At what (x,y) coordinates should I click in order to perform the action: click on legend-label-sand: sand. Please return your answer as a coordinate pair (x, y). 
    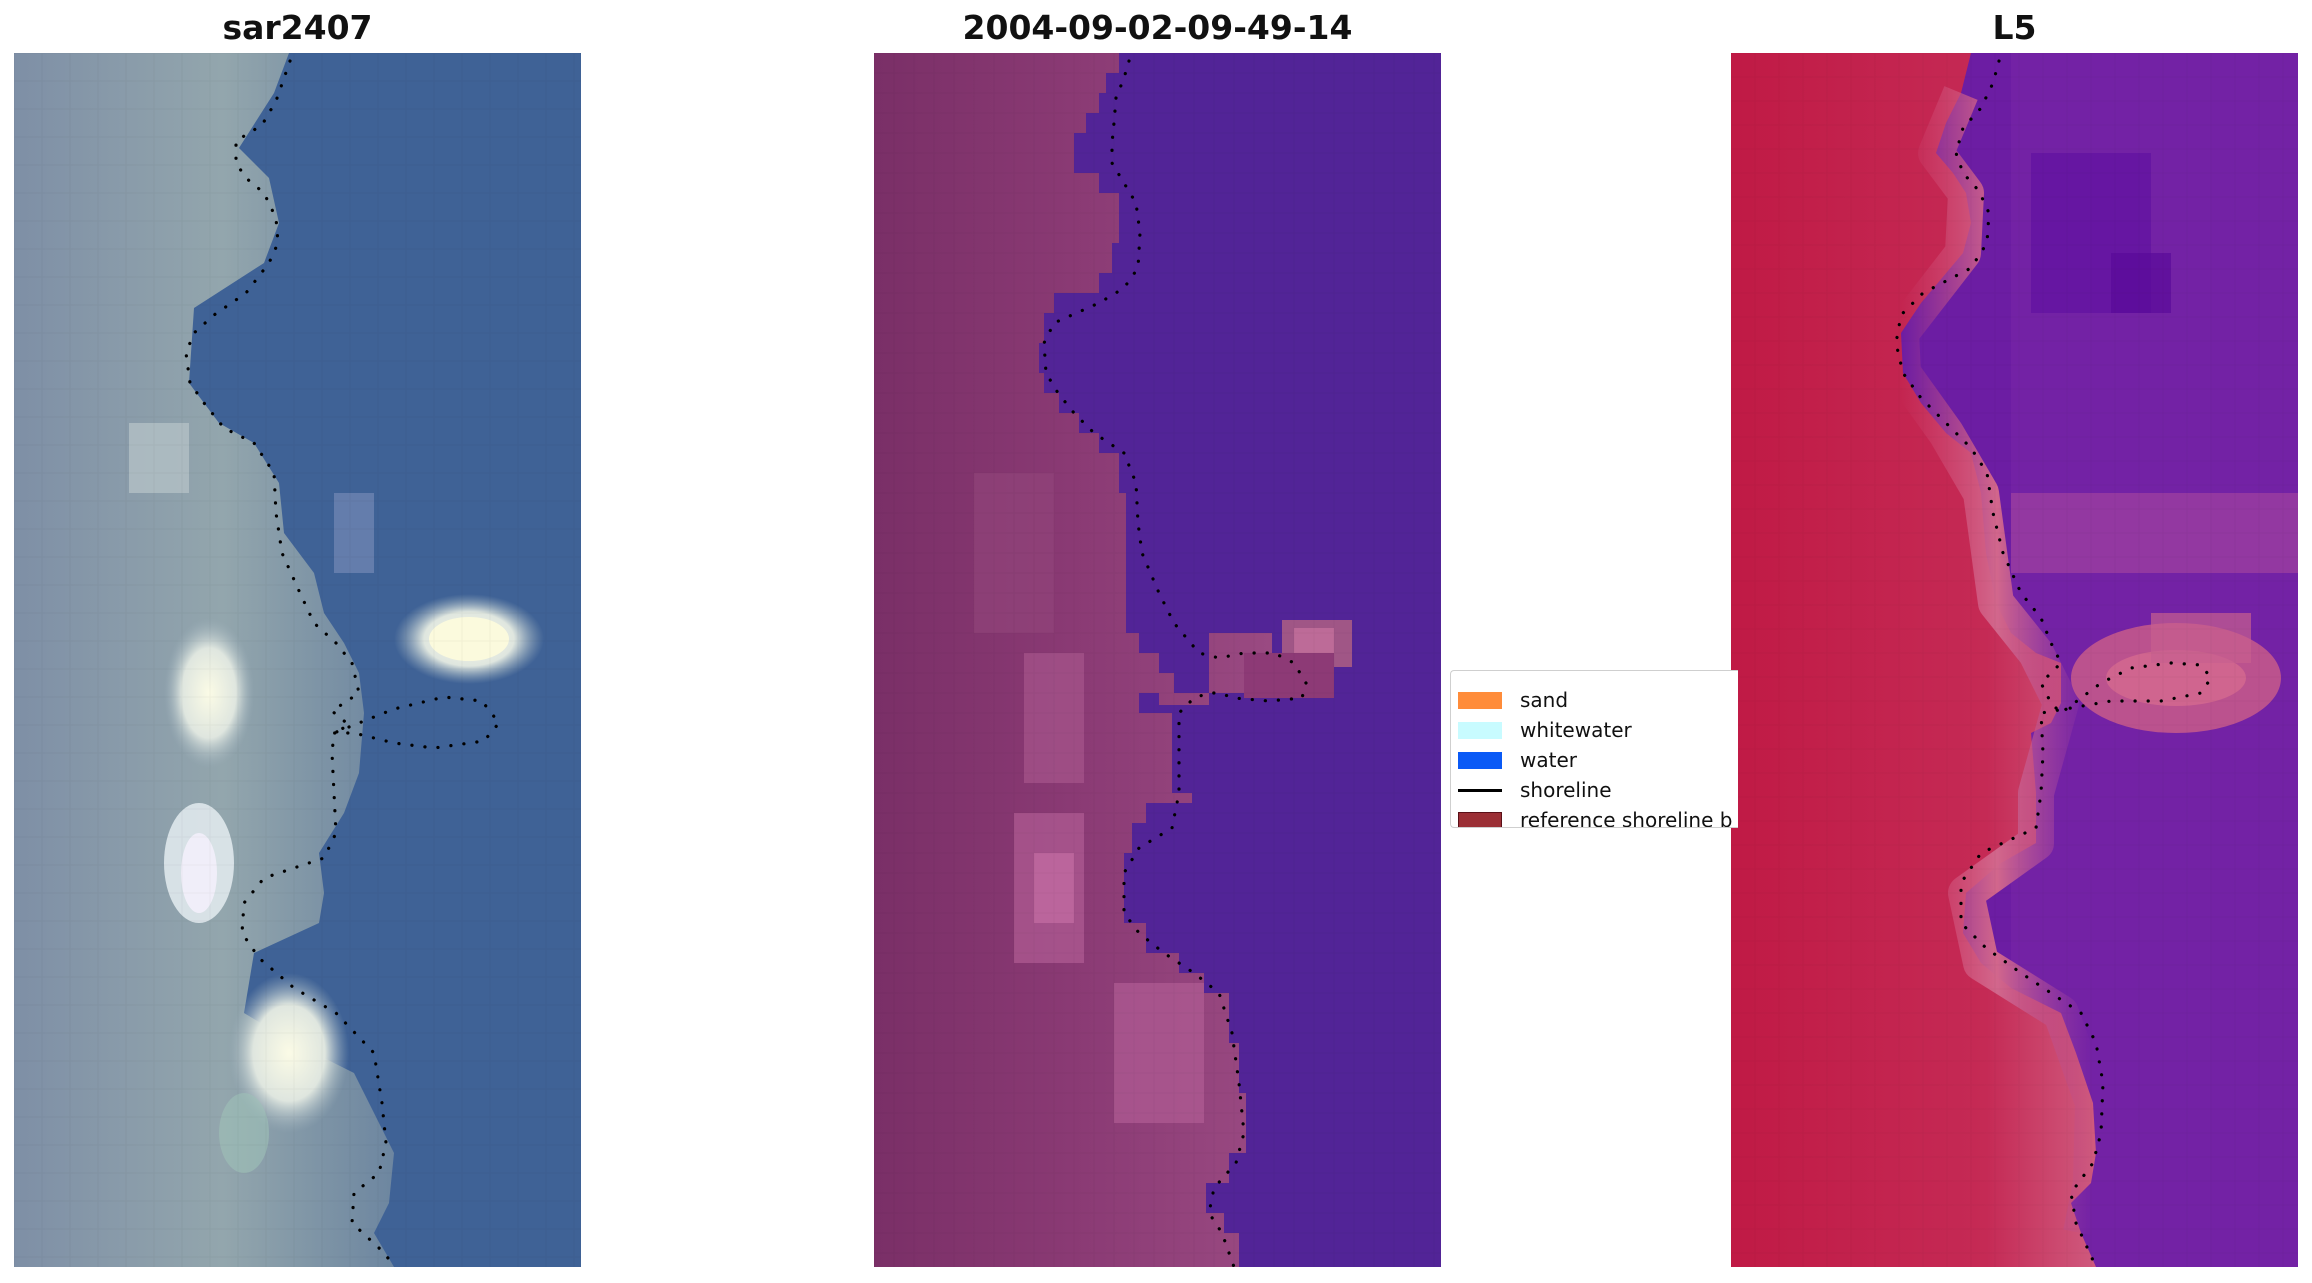
    Looking at the image, I should click on (1544, 700).